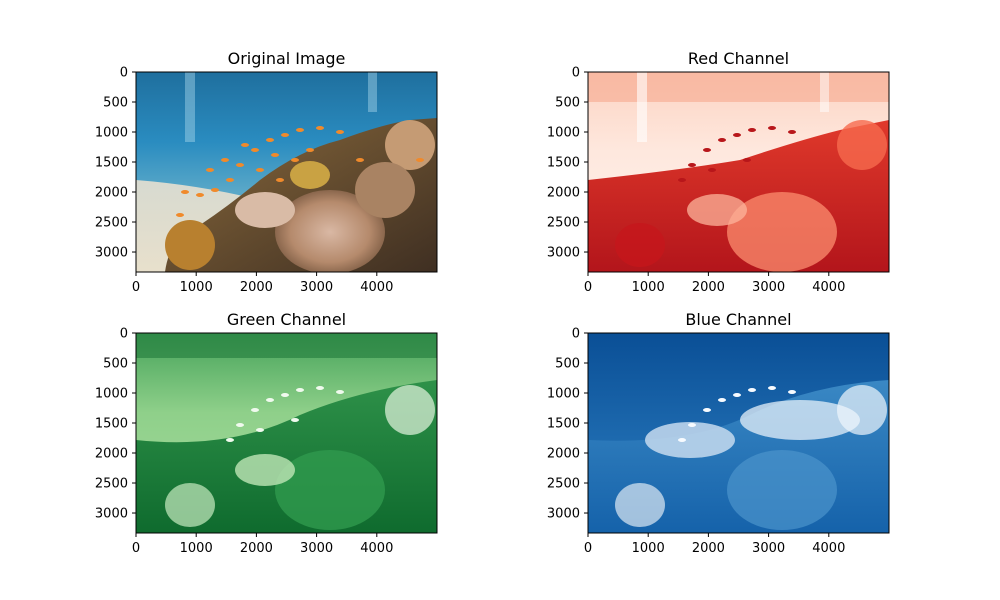 This screenshot has height=600, width=1000. I want to click on ytick-label-green-6: 3000, so click(111, 514).